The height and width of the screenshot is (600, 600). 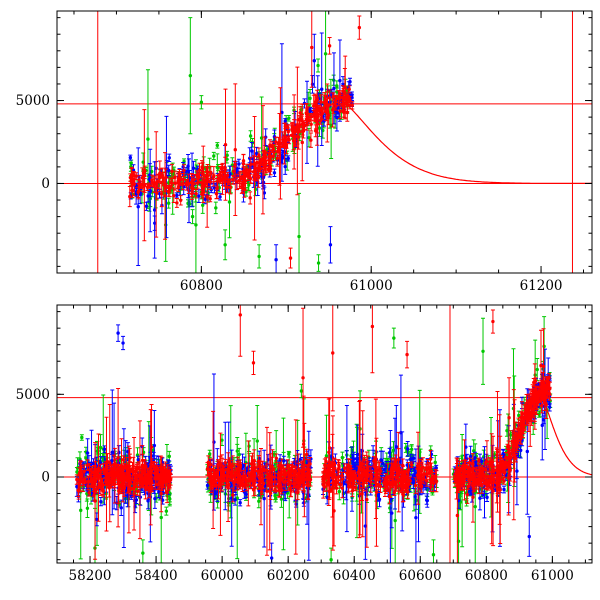 What do you see at coordinates (33, 101) in the screenshot?
I see `y-tick-label: 5000` at bounding box center [33, 101].